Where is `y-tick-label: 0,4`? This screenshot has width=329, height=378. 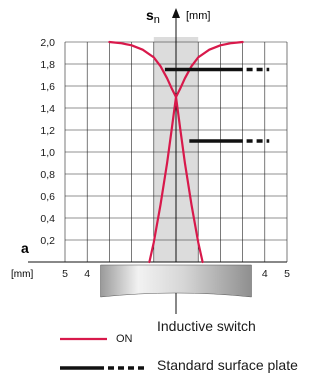 y-tick-label: 0,4 is located at coordinates (47, 219).